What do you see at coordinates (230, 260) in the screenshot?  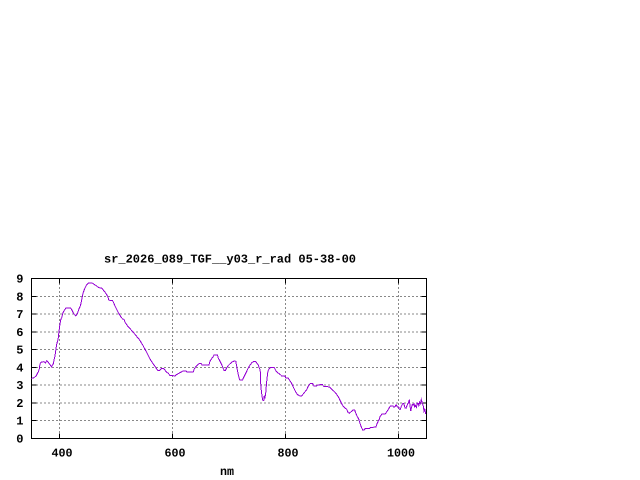 I see `svg-text:sr_2026_089_TGF__y03_r_rad 05-: sr_2026_089_TGF__y03_r_rad 05-38-00` at bounding box center [230, 260].